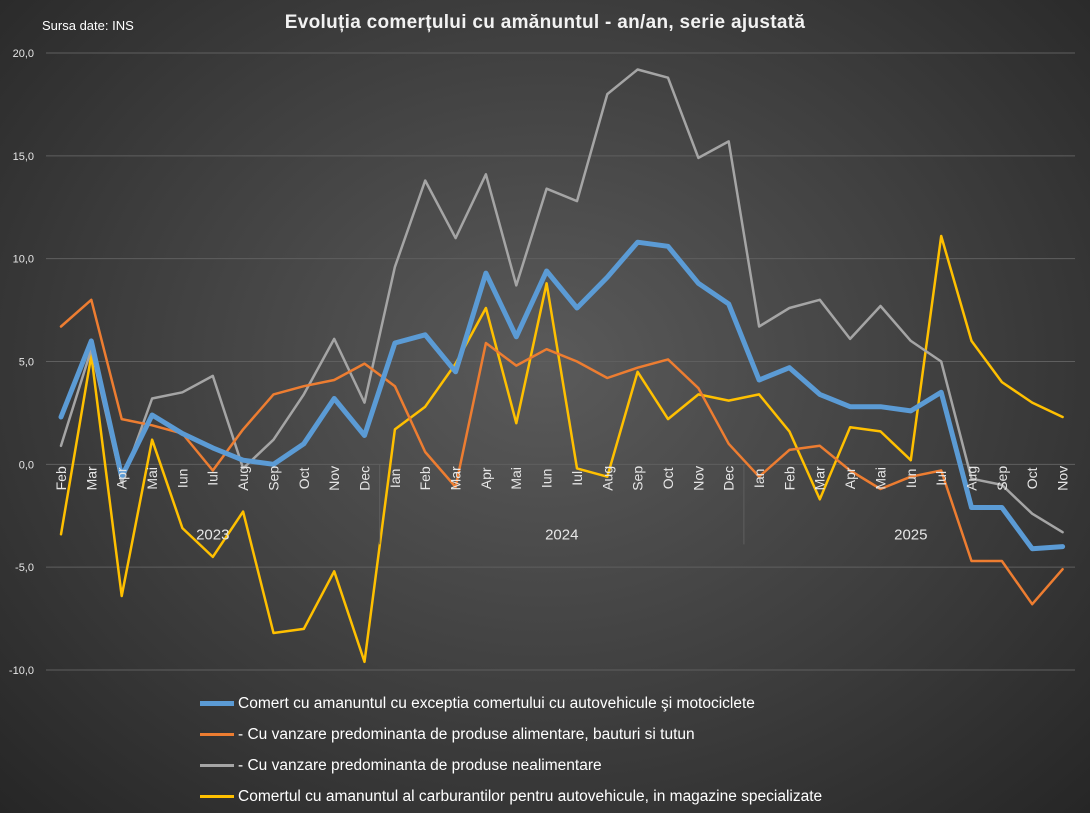  What do you see at coordinates (910, 534) in the screenshot?
I see `year-label: 2025` at bounding box center [910, 534].